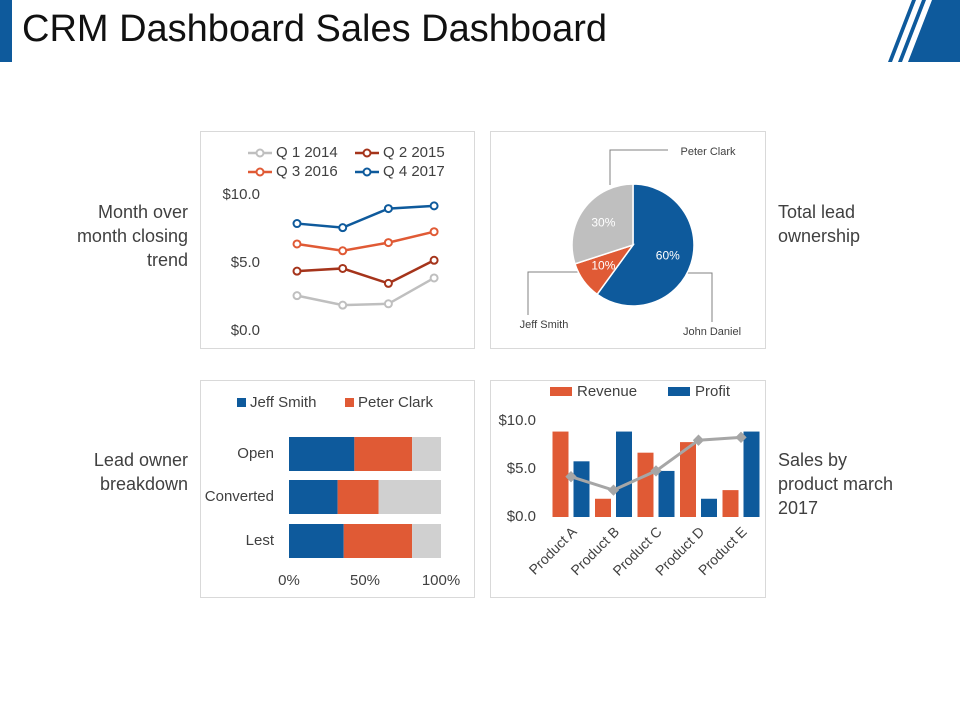 Image resolution: width=960 pixels, height=720 pixels. What do you see at coordinates (441, 580) in the screenshot?
I see `x-tick-label: 100%` at bounding box center [441, 580].